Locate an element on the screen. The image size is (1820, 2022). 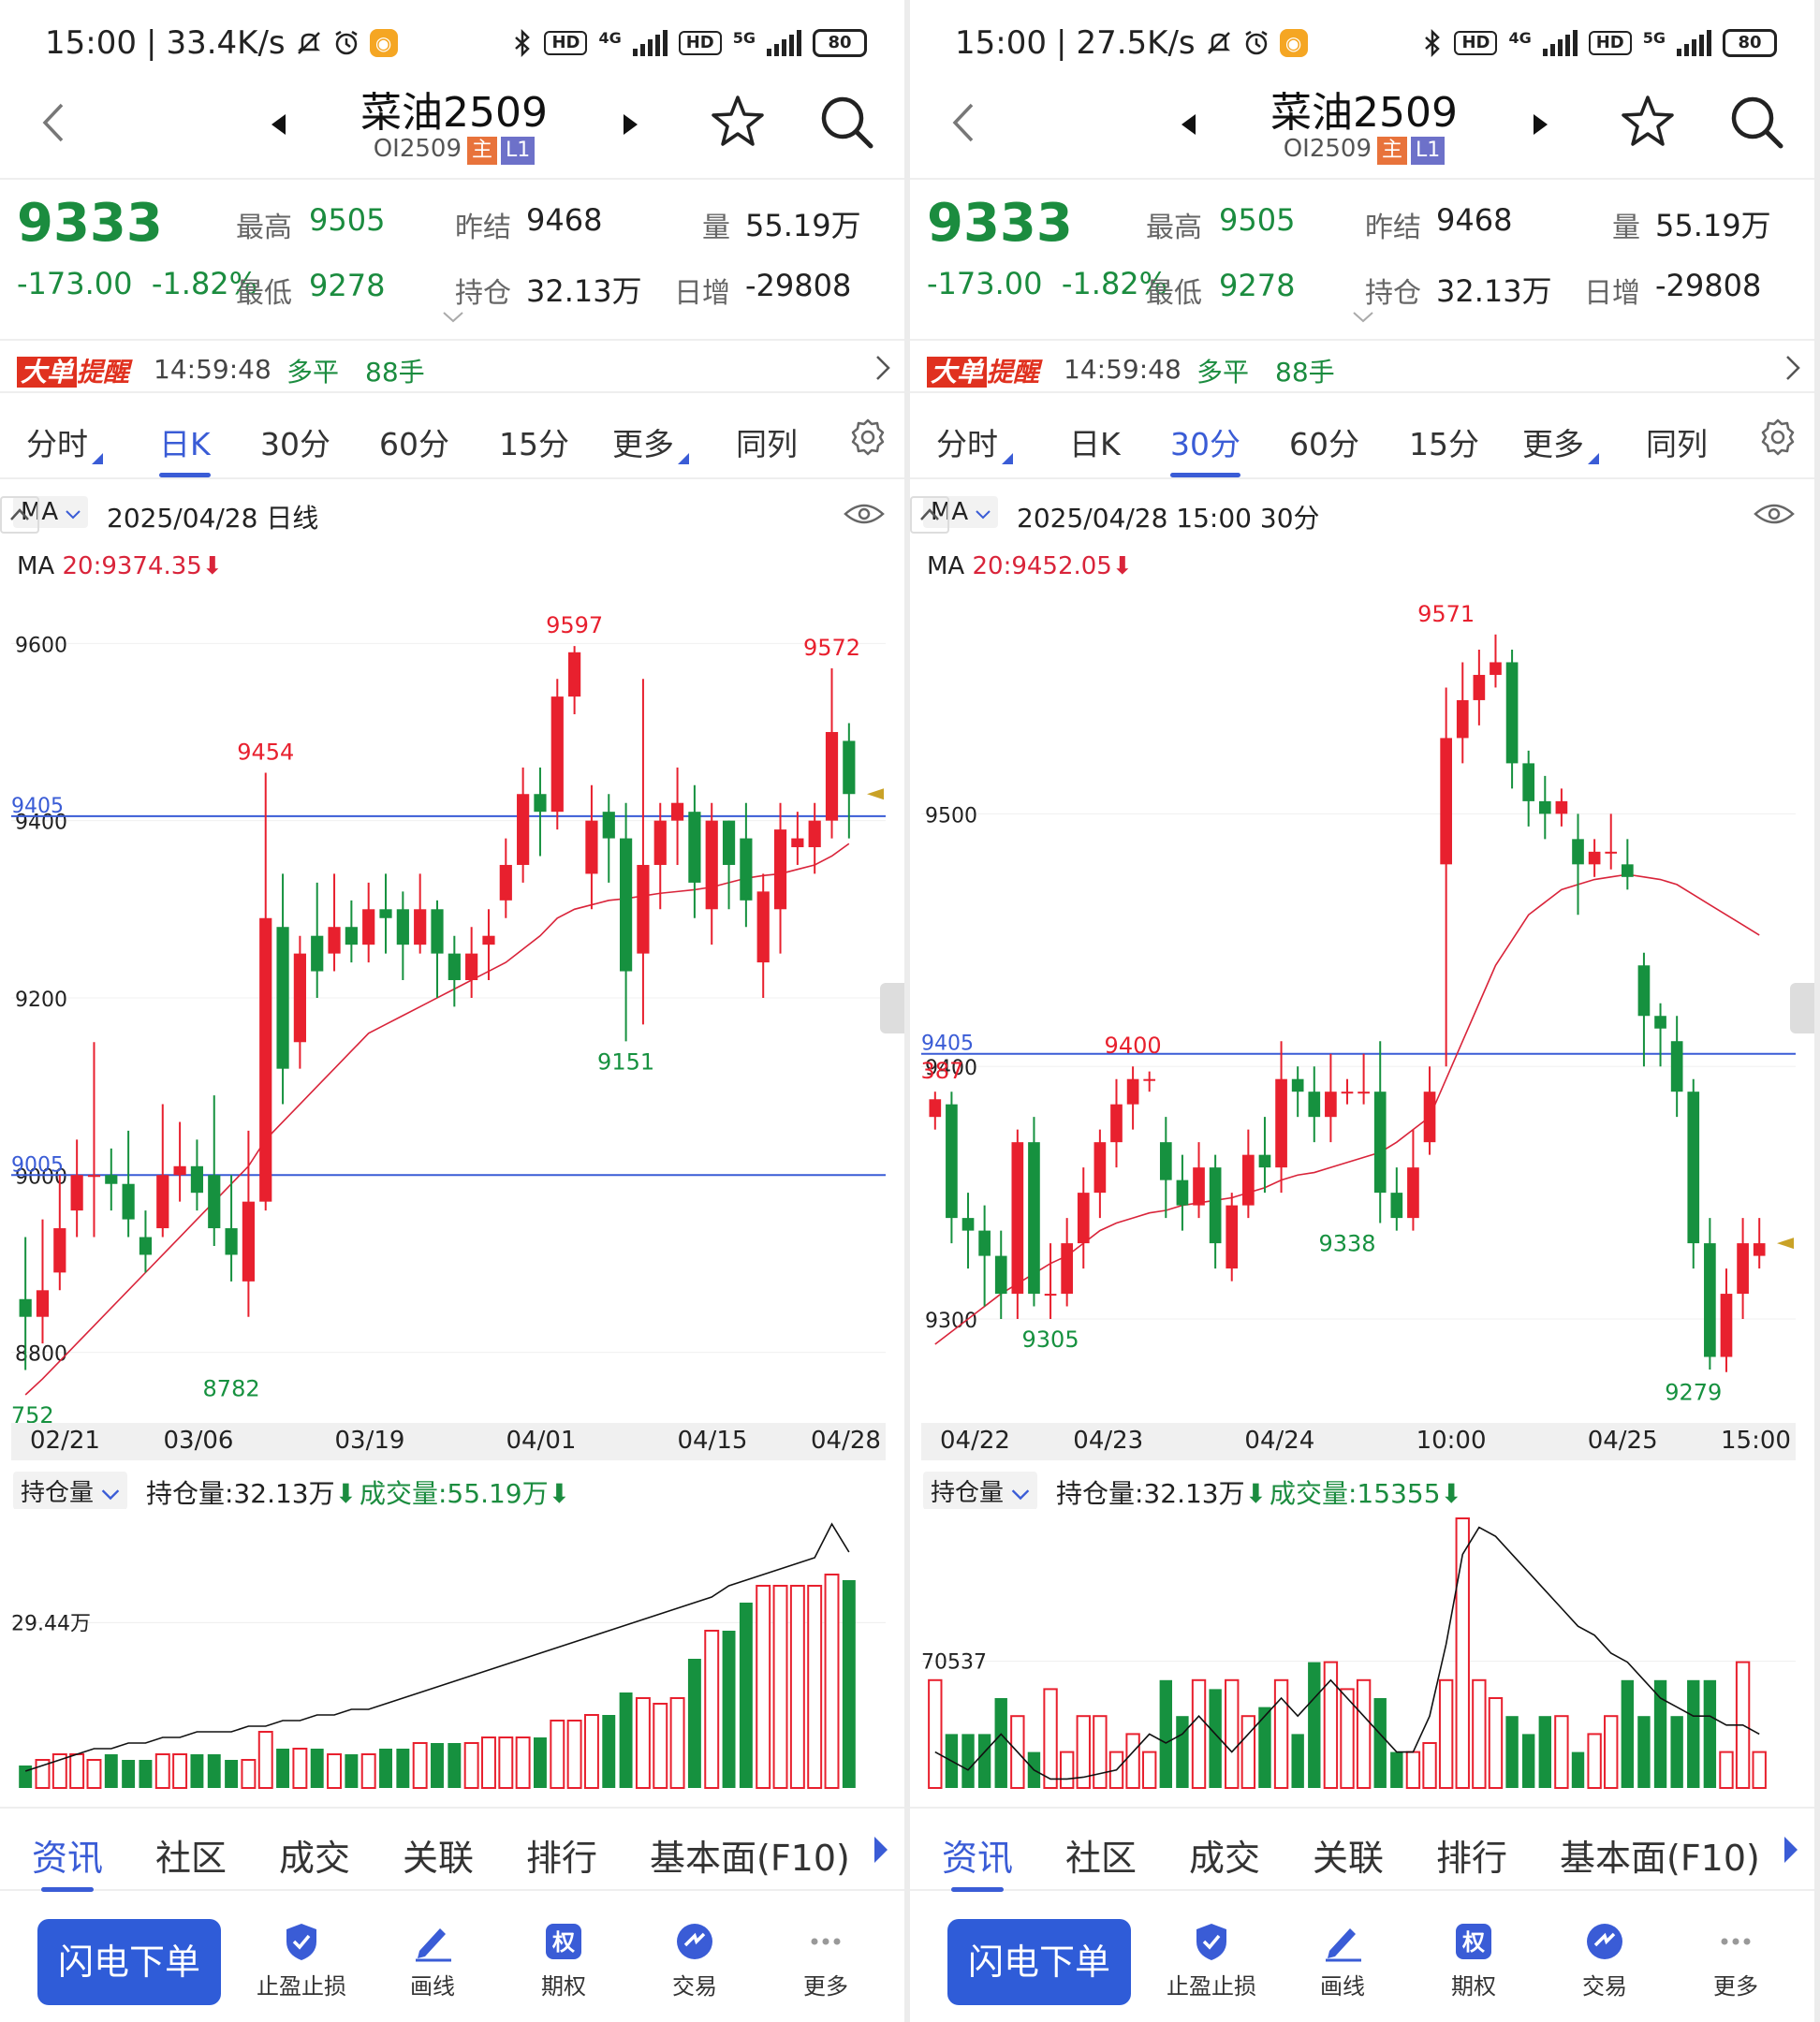
period-tabs: 分时 日K 30分 60分 15分 更多 同列 is located at coordinates (452, 441).